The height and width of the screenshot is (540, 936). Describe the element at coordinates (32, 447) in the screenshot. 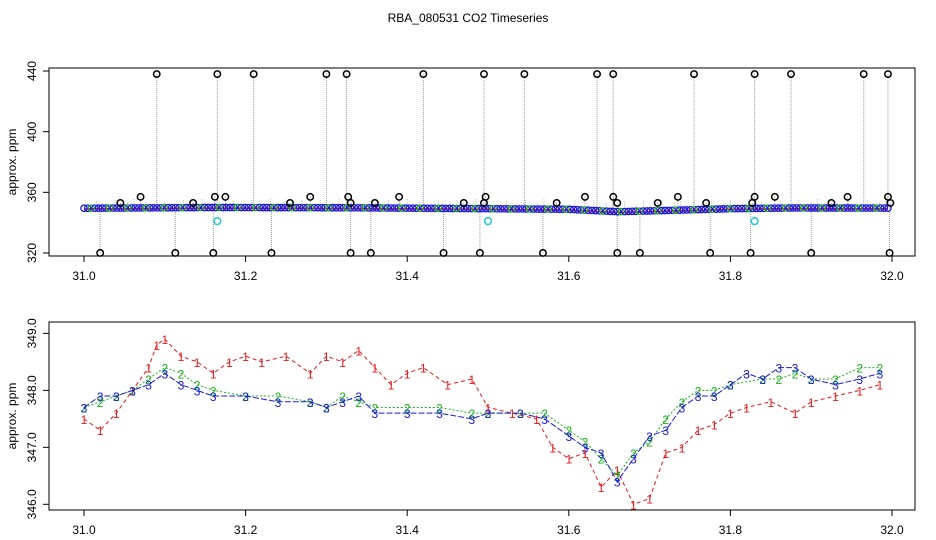

I see `y-tick-label: 347.0` at that location.